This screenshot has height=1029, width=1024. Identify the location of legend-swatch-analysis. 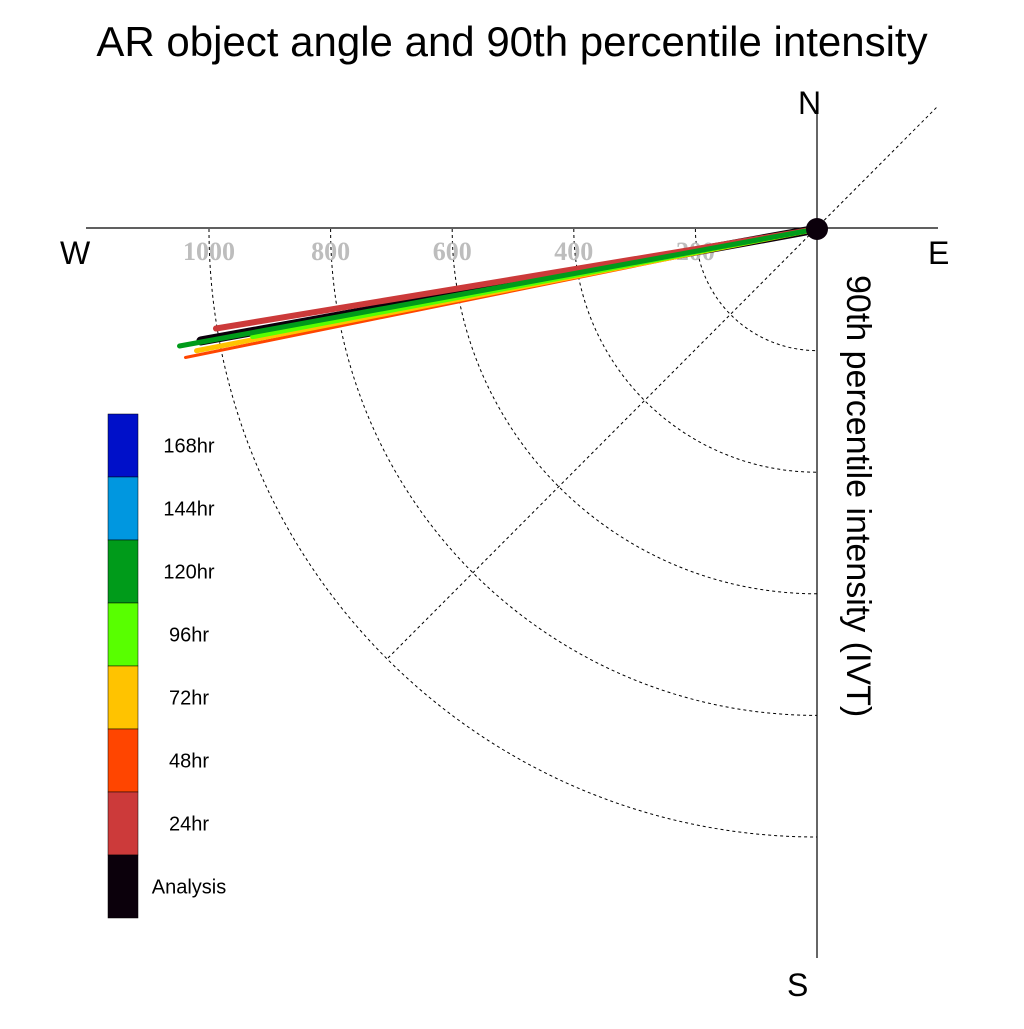
(123, 886).